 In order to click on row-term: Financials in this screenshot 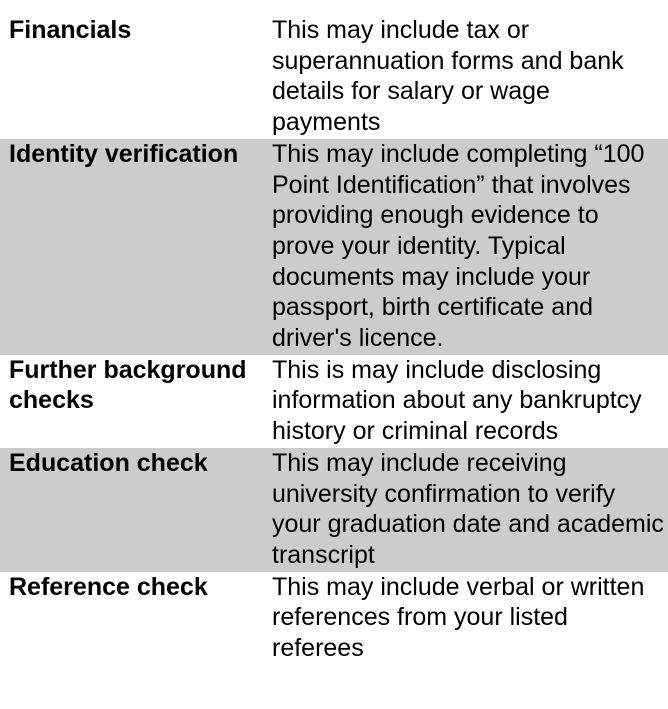, I will do `click(70, 30)`.